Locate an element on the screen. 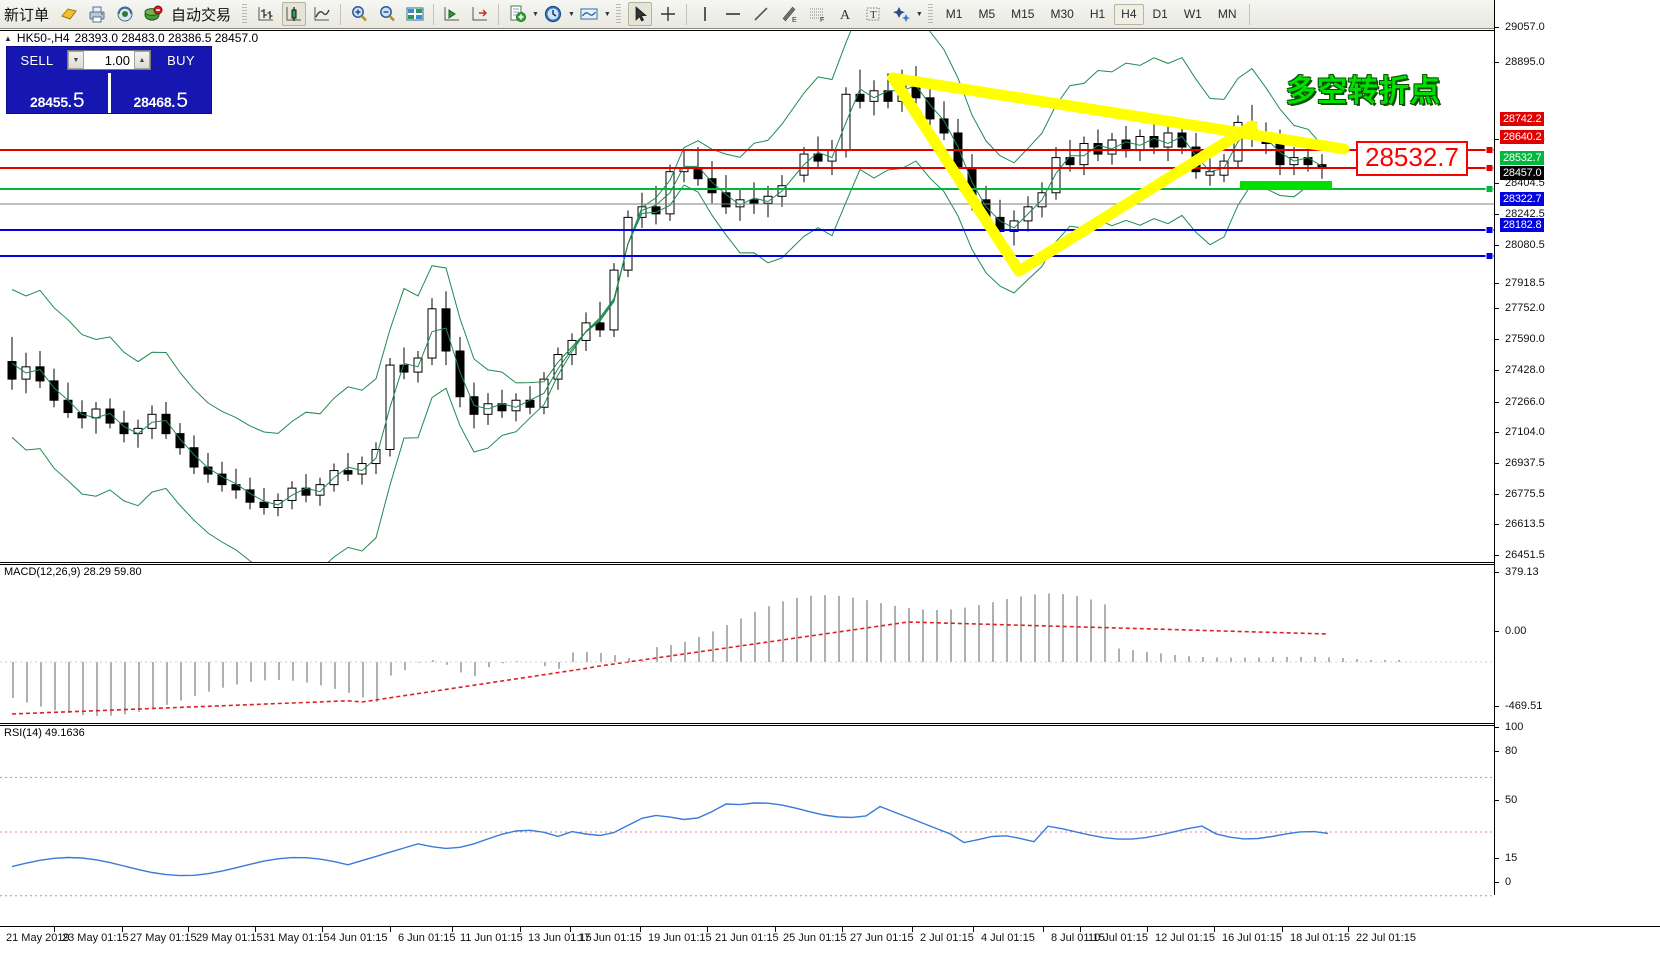 Image resolution: width=1660 pixels, height=955 pixels. trendline-icon is located at coordinates (761, 14).